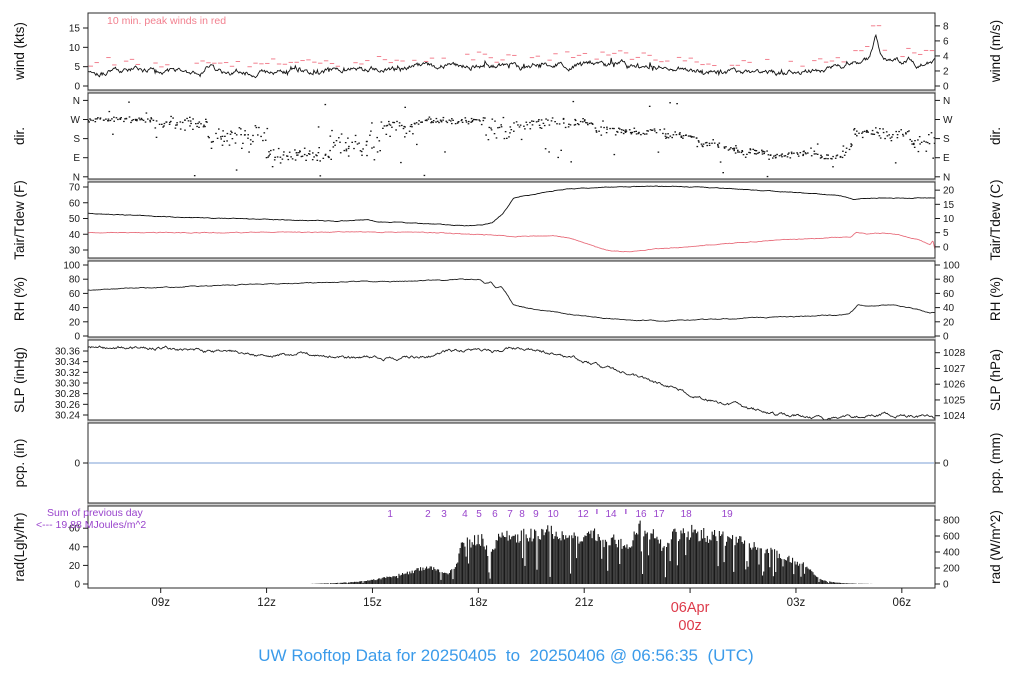 This screenshot has width=1024, height=700. I want to click on tick-label: 30.28, so click(67, 394).